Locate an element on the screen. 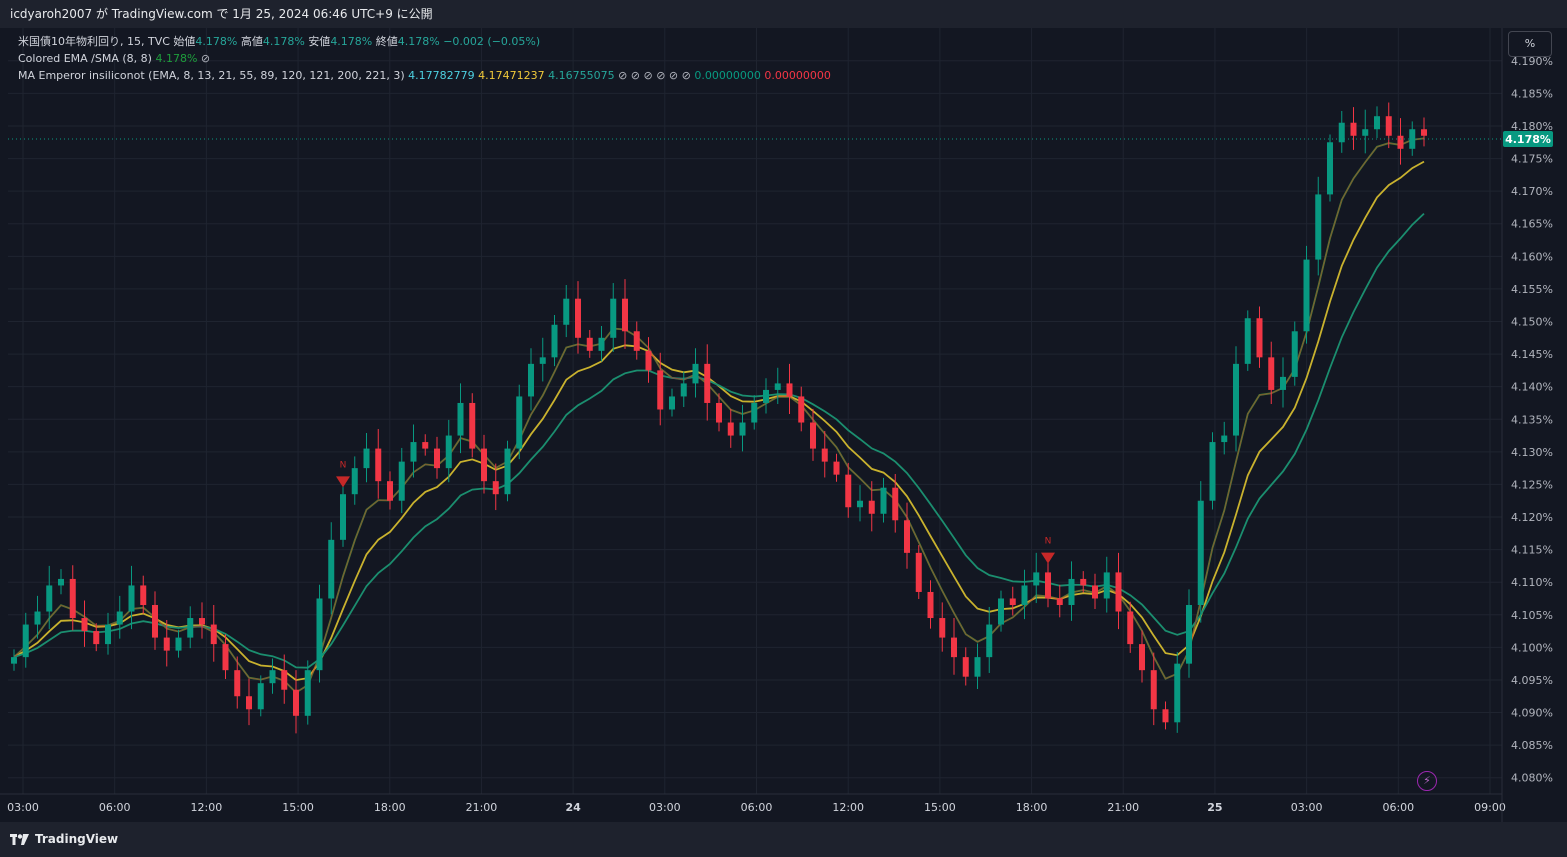  ema-visibility-icon: ⊘ is located at coordinates (205, 58).